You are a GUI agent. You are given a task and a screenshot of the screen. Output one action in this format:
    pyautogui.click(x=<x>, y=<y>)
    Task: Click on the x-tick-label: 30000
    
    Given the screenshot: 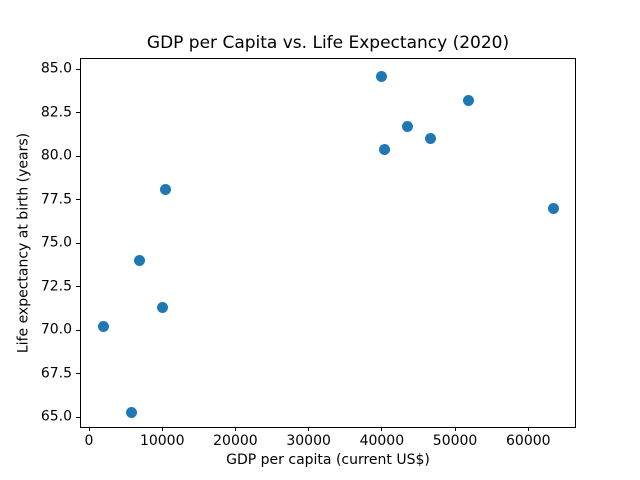 What is the action you would take?
    pyautogui.click(x=308, y=441)
    